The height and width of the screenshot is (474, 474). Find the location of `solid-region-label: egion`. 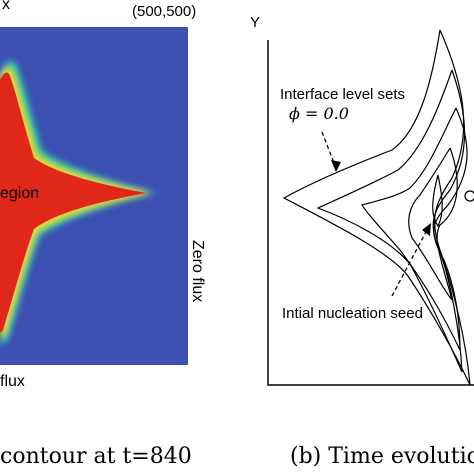

solid-region-label: egion is located at coordinates (20, 193).